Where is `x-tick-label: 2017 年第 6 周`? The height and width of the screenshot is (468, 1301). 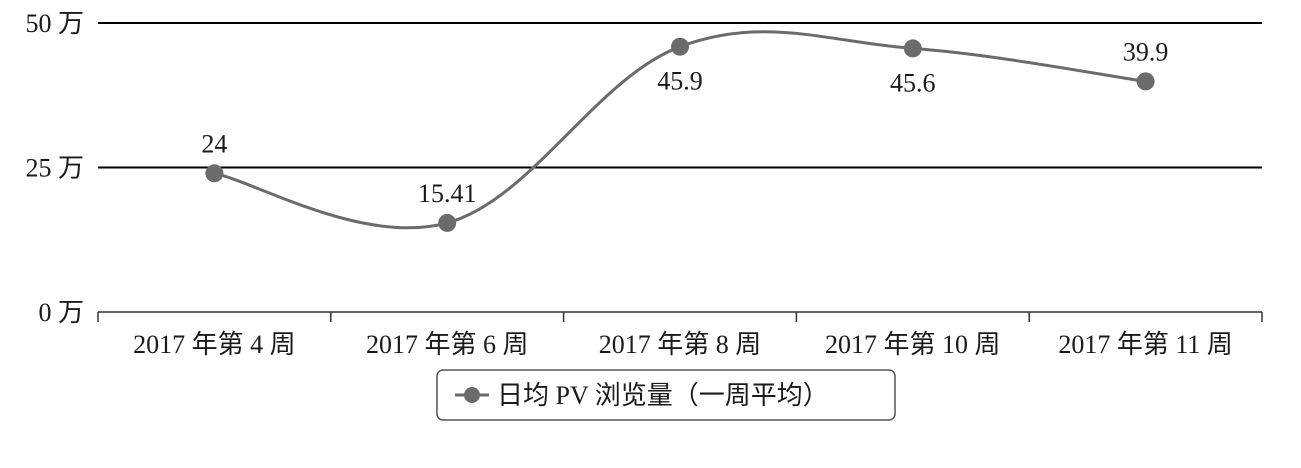
x-tick-label: 2017 年第 6 周 is located at coordinates (447, 344).